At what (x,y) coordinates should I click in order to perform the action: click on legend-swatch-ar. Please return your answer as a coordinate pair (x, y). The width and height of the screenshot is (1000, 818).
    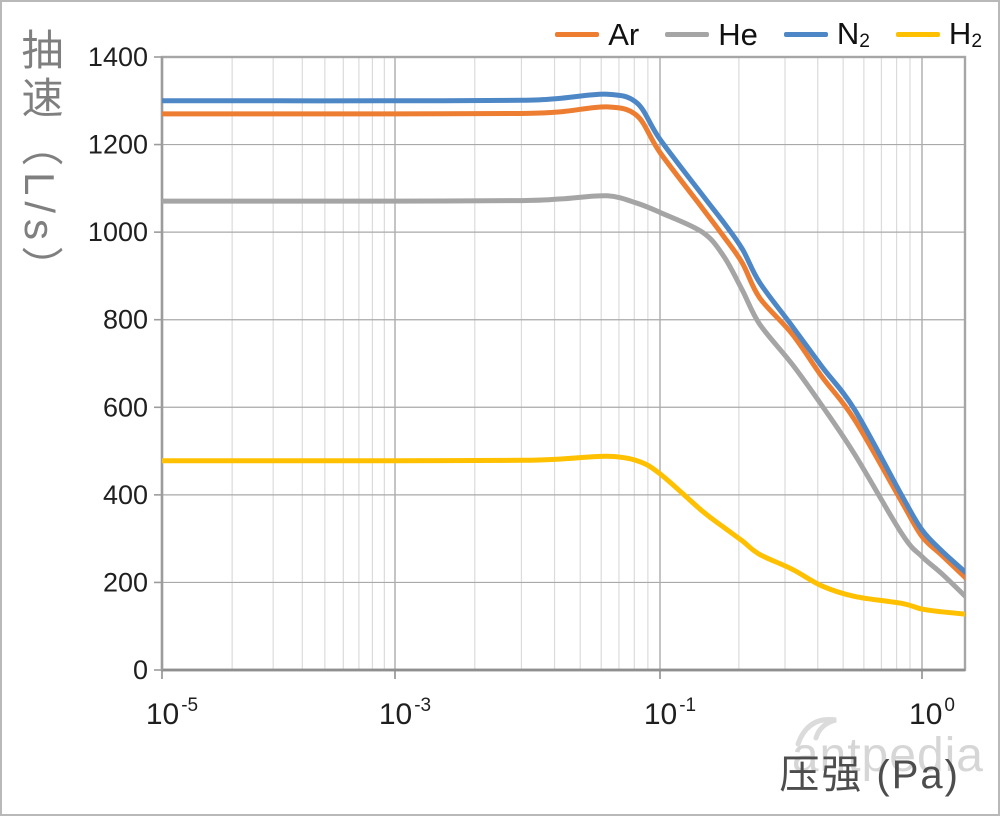
    Looking at the image, I should click on (577, 35).